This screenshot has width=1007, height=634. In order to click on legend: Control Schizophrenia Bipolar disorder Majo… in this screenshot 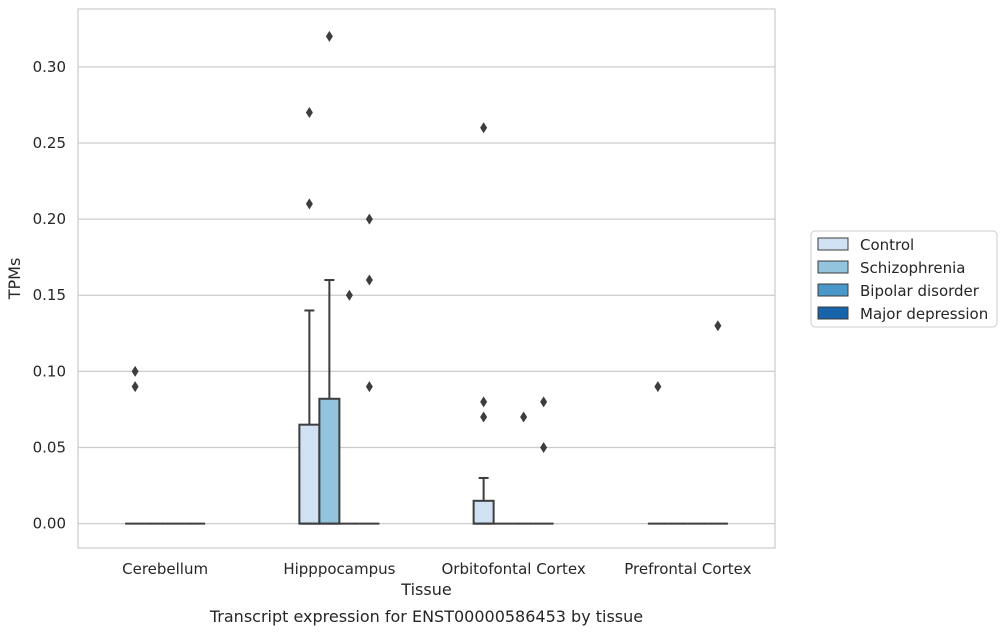, I will do `click(904, 279)`.